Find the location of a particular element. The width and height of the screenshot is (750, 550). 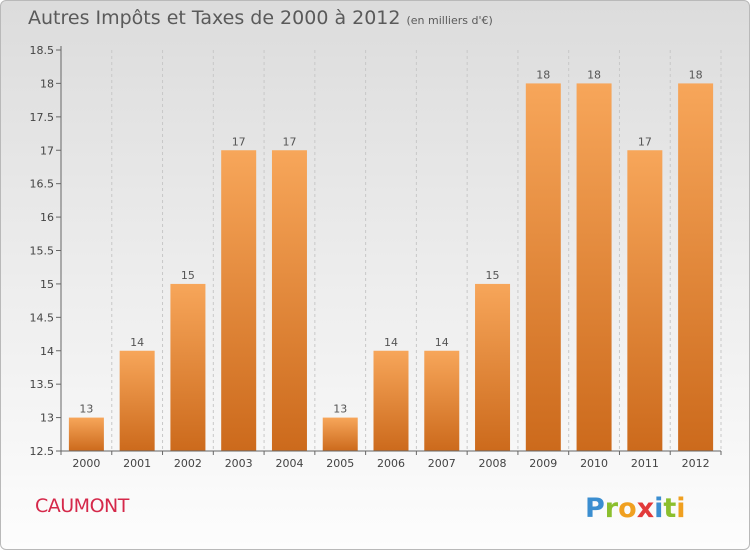

y-tick-label: 17.5 is located at coordinates (42, 117).